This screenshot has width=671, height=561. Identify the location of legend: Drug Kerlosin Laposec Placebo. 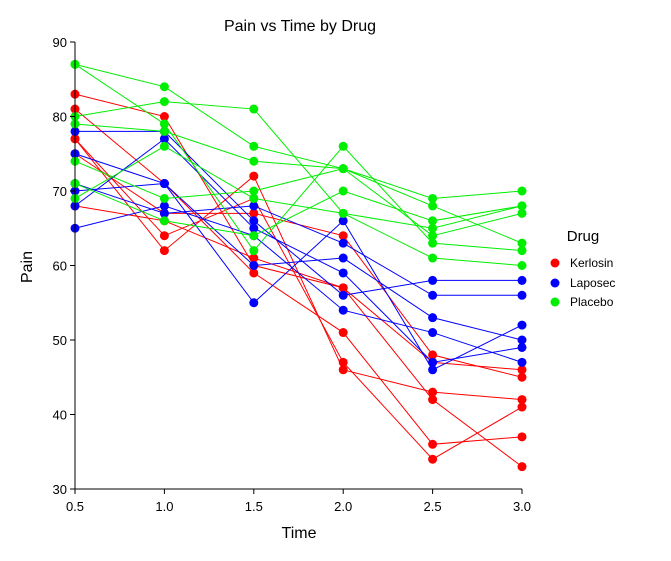
(582, 268).